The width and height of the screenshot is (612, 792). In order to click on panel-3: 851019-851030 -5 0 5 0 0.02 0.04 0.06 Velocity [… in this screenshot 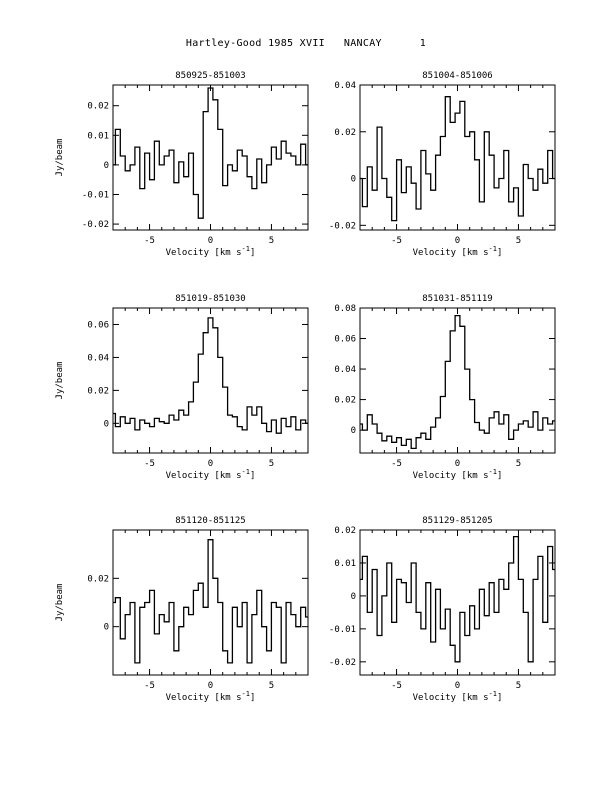, I will do `click(182, 387)`.